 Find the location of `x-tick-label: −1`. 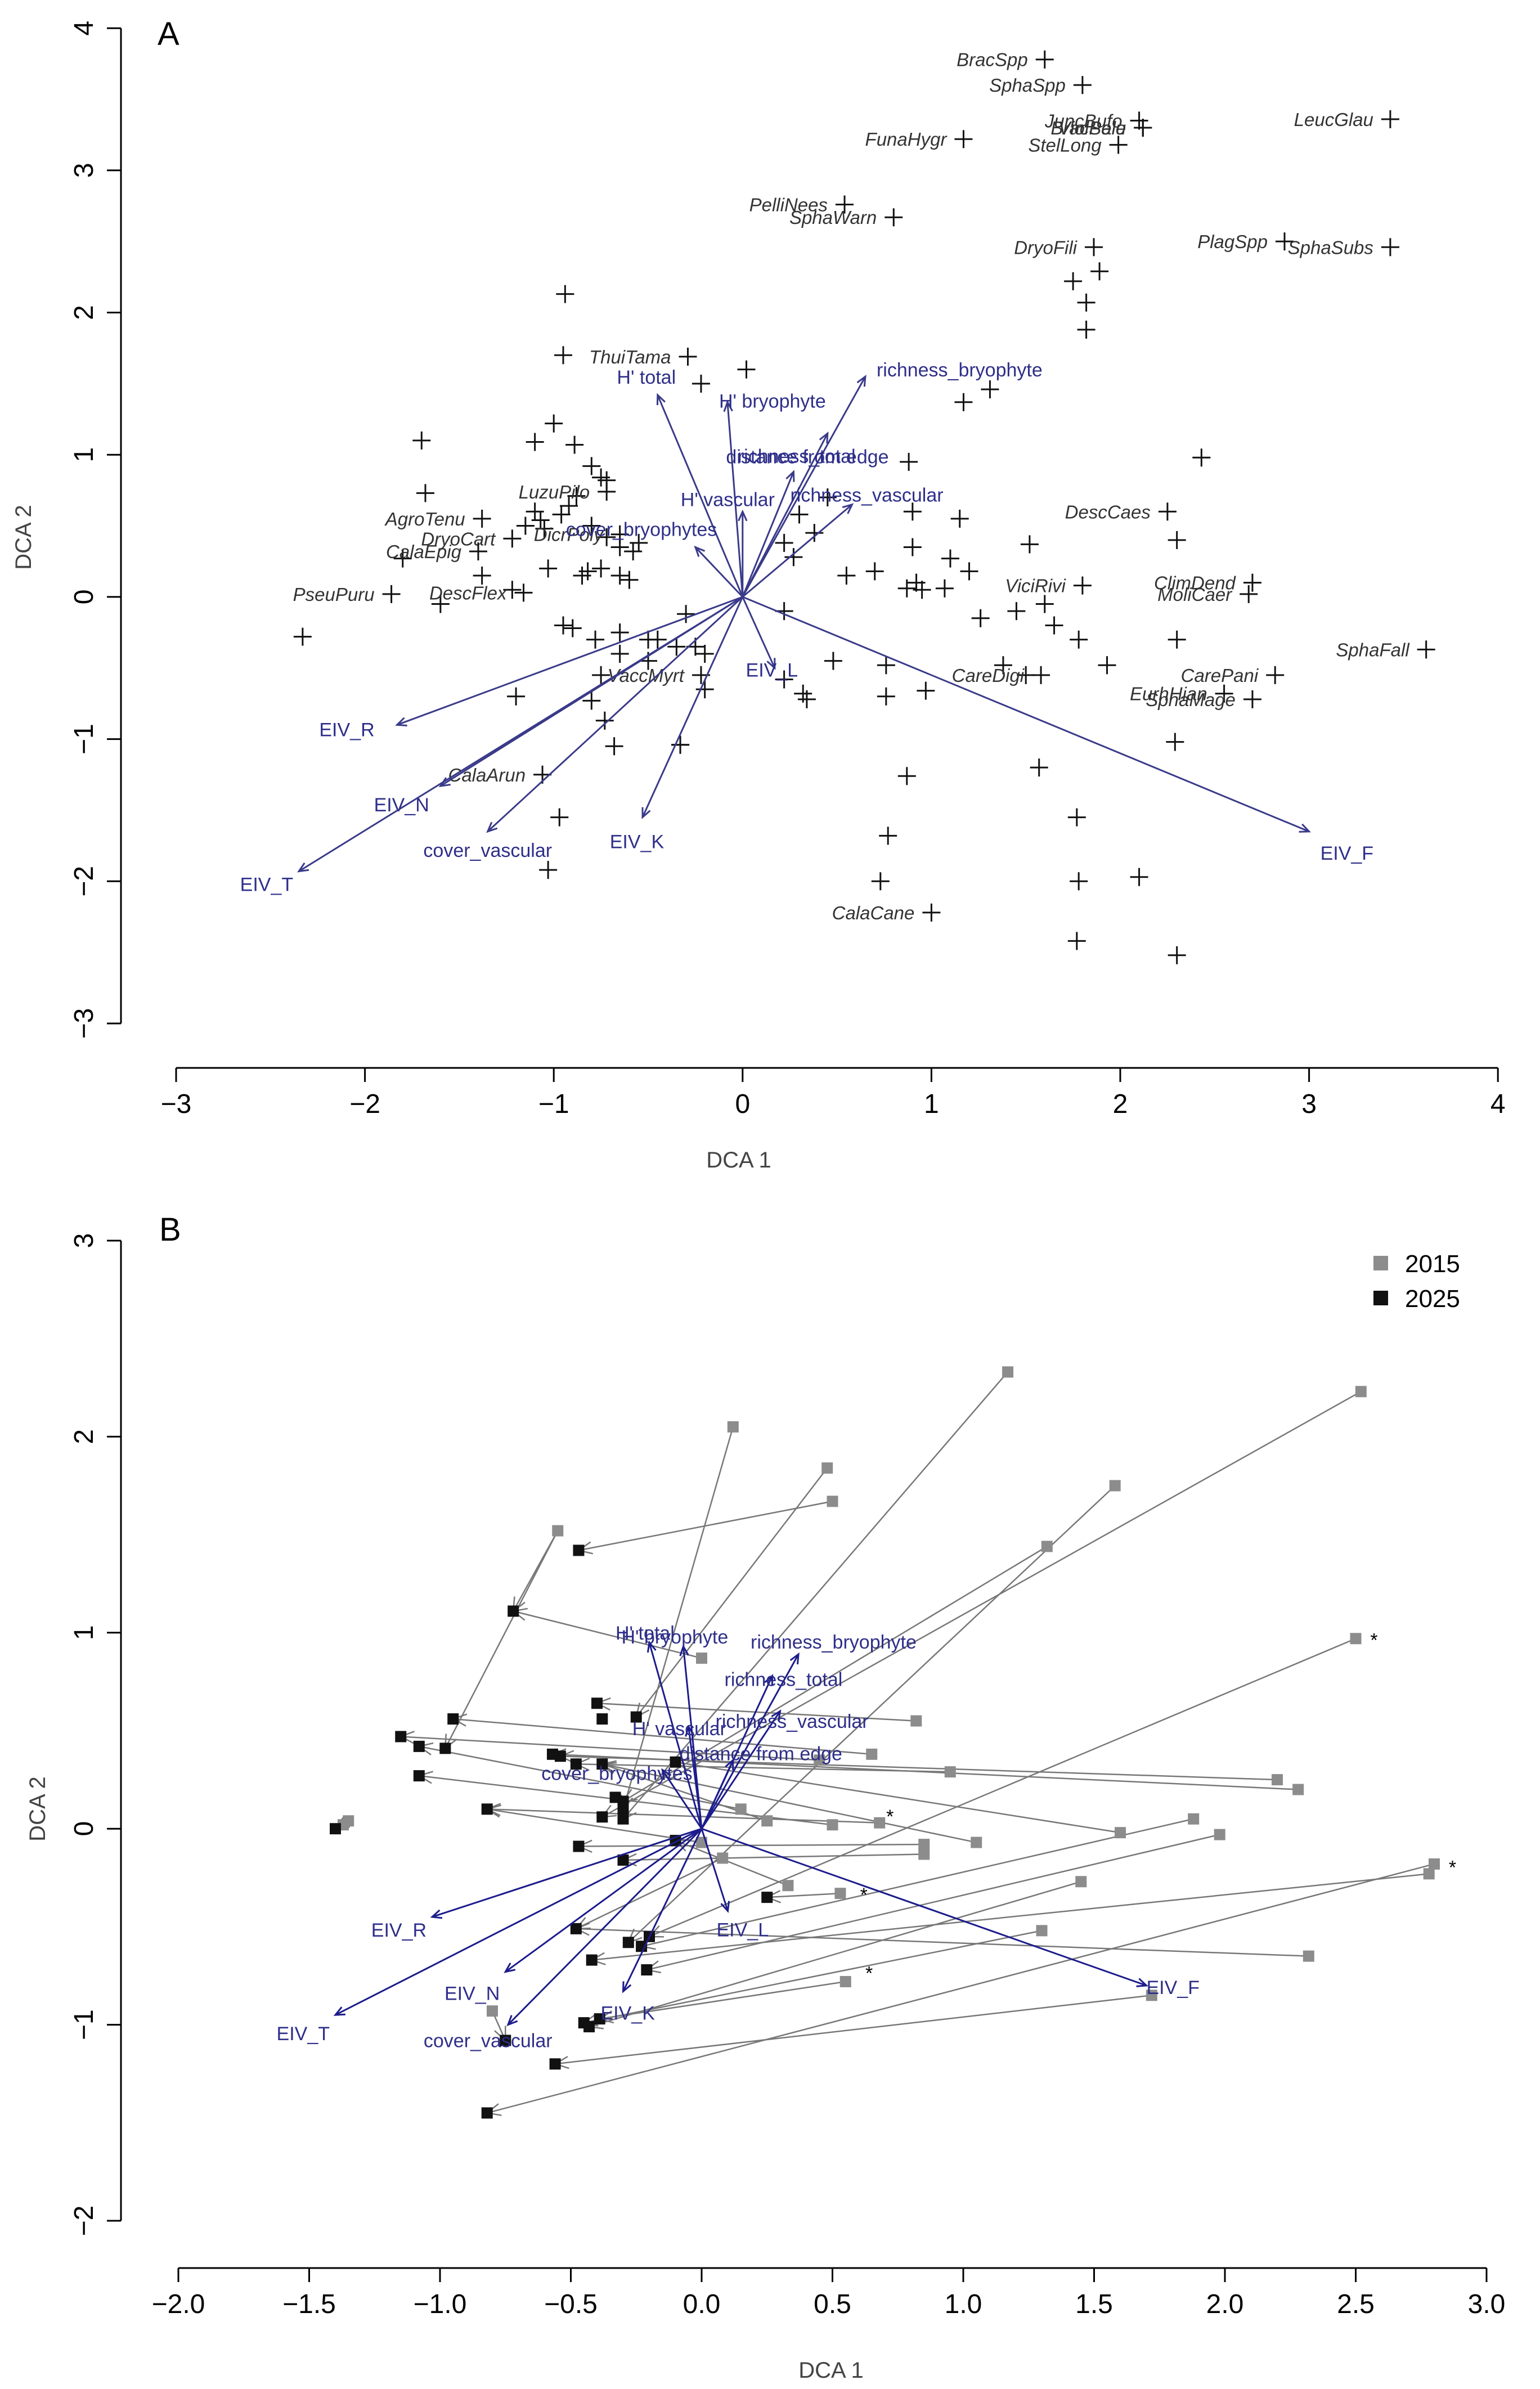

x-tick-label: −1 is located at coordinates (553, 1104).